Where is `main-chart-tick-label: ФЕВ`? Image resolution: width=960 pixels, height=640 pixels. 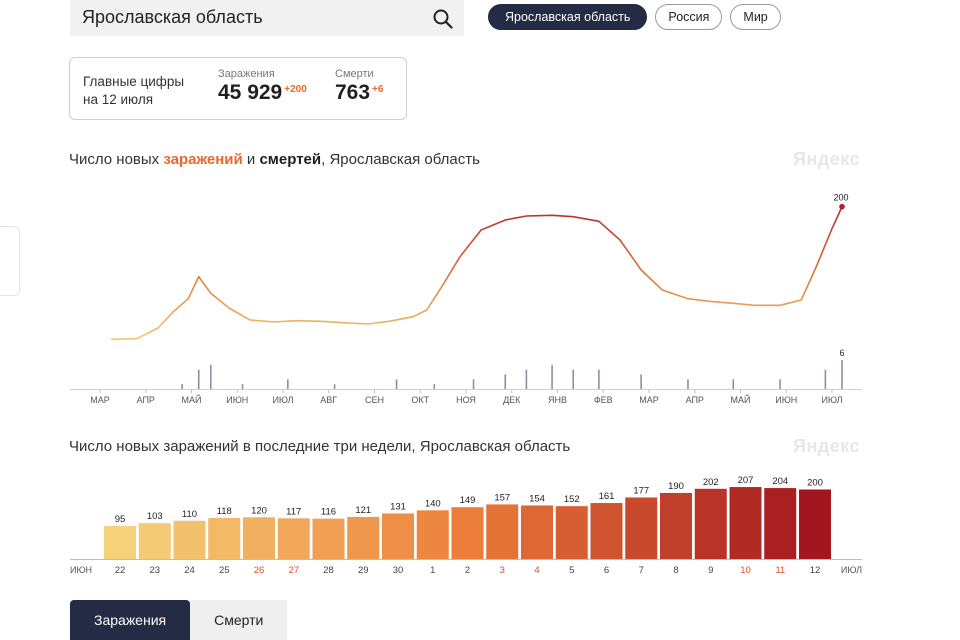 main-chart-tick-label: ФЕВ is located at coordinates (603, 400).